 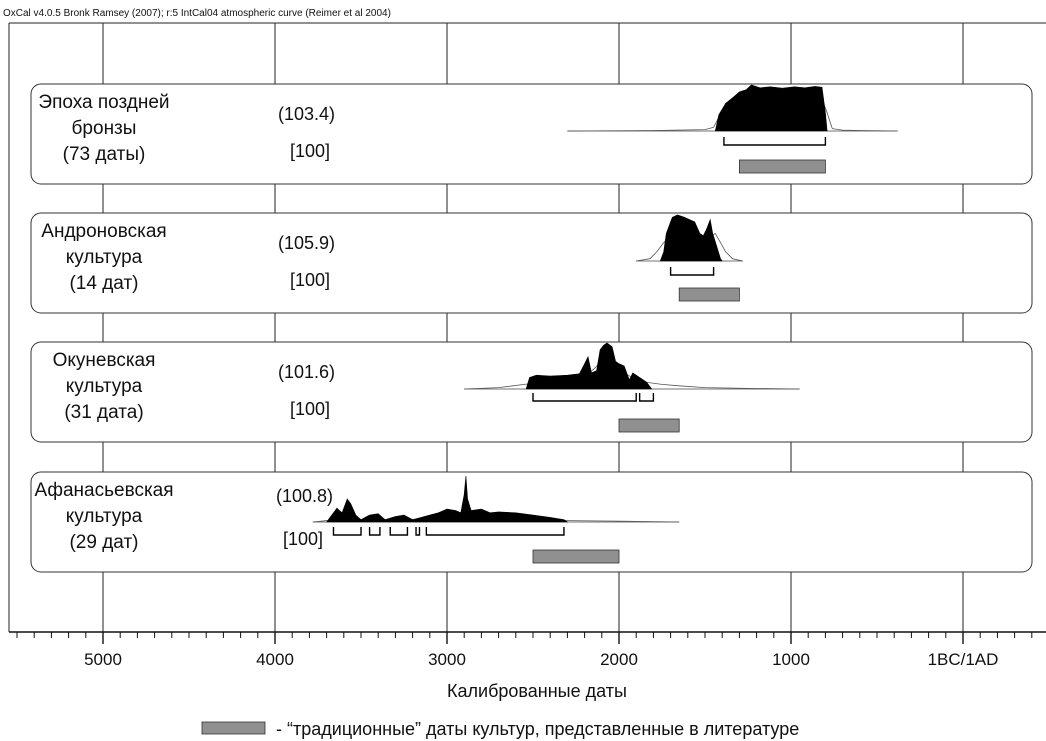 What do you see at coordinates (103, 490) in the screenshot?
I see `panel-label-line: Афанасьевская` at bounding box center [103, 490].